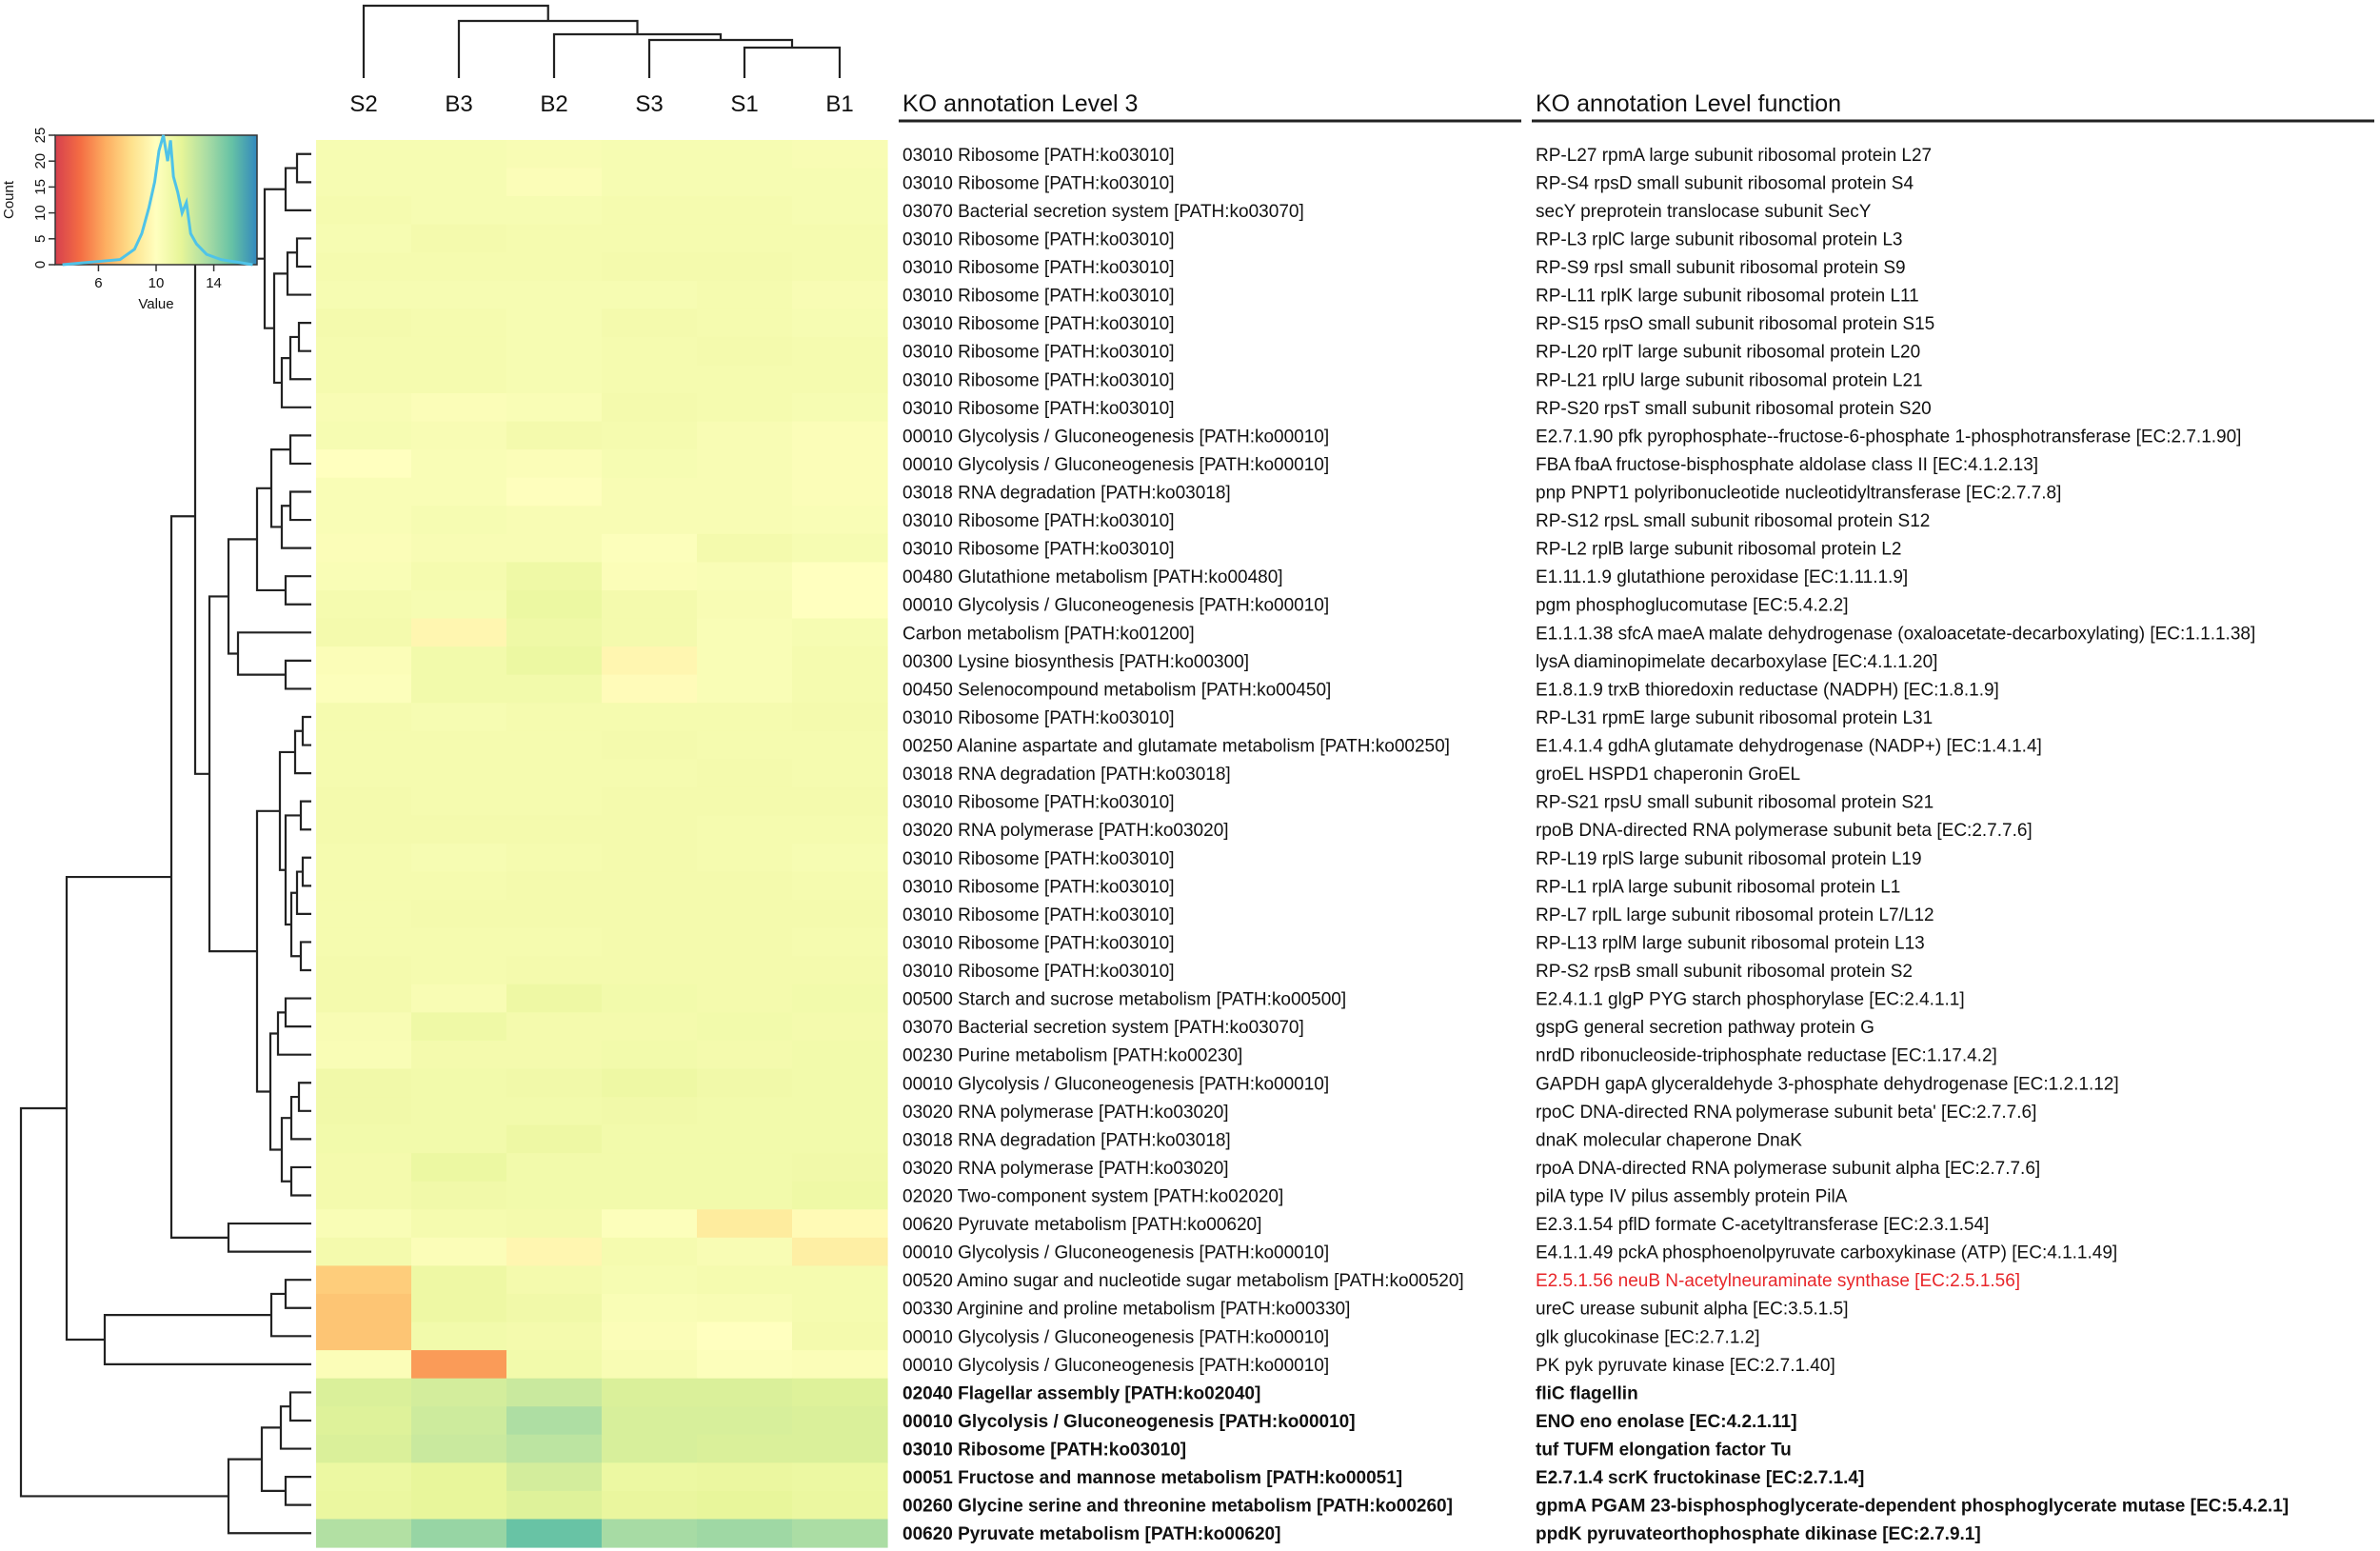 Image resolution: width=2380 pixels, height=1551 pixels. Describe the element at coordinates (458, 104) in the screenshot. I see `column-label: B3` at that location.